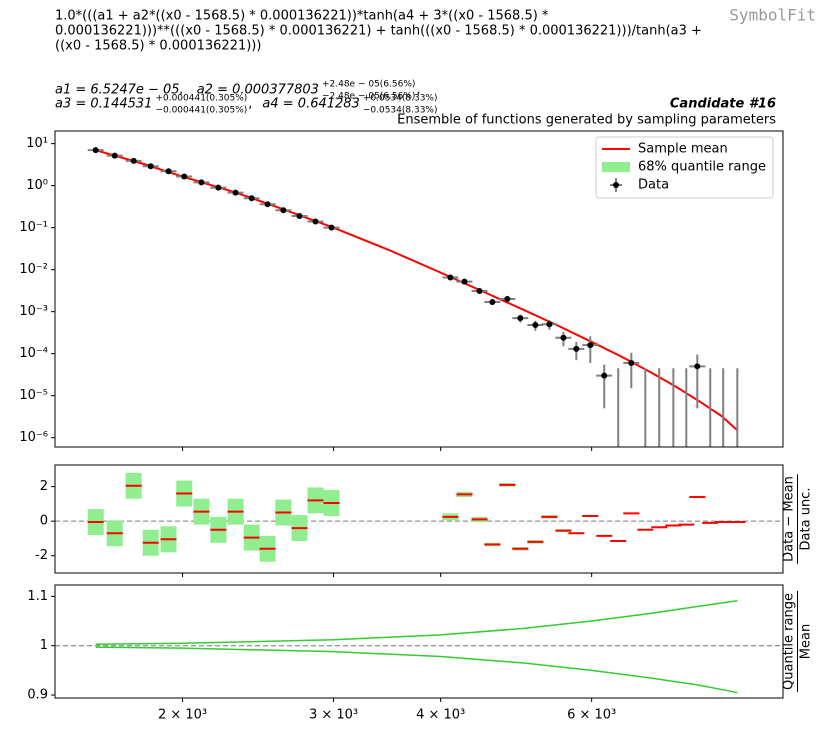 This screenshot has height=738, width=830. What do you see at coordinates (789, 519) in the screenshot?
I see `y-label-numerator: Data − Mean` at bounding box center [789, 519].